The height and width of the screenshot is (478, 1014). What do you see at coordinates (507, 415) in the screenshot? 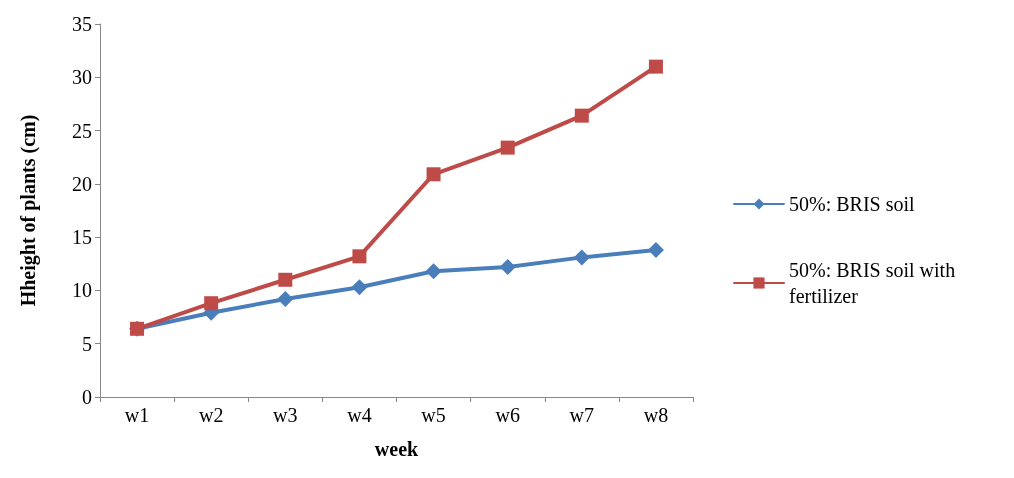
I see `x-tick-label: w6` at bounding box center [507, 415].